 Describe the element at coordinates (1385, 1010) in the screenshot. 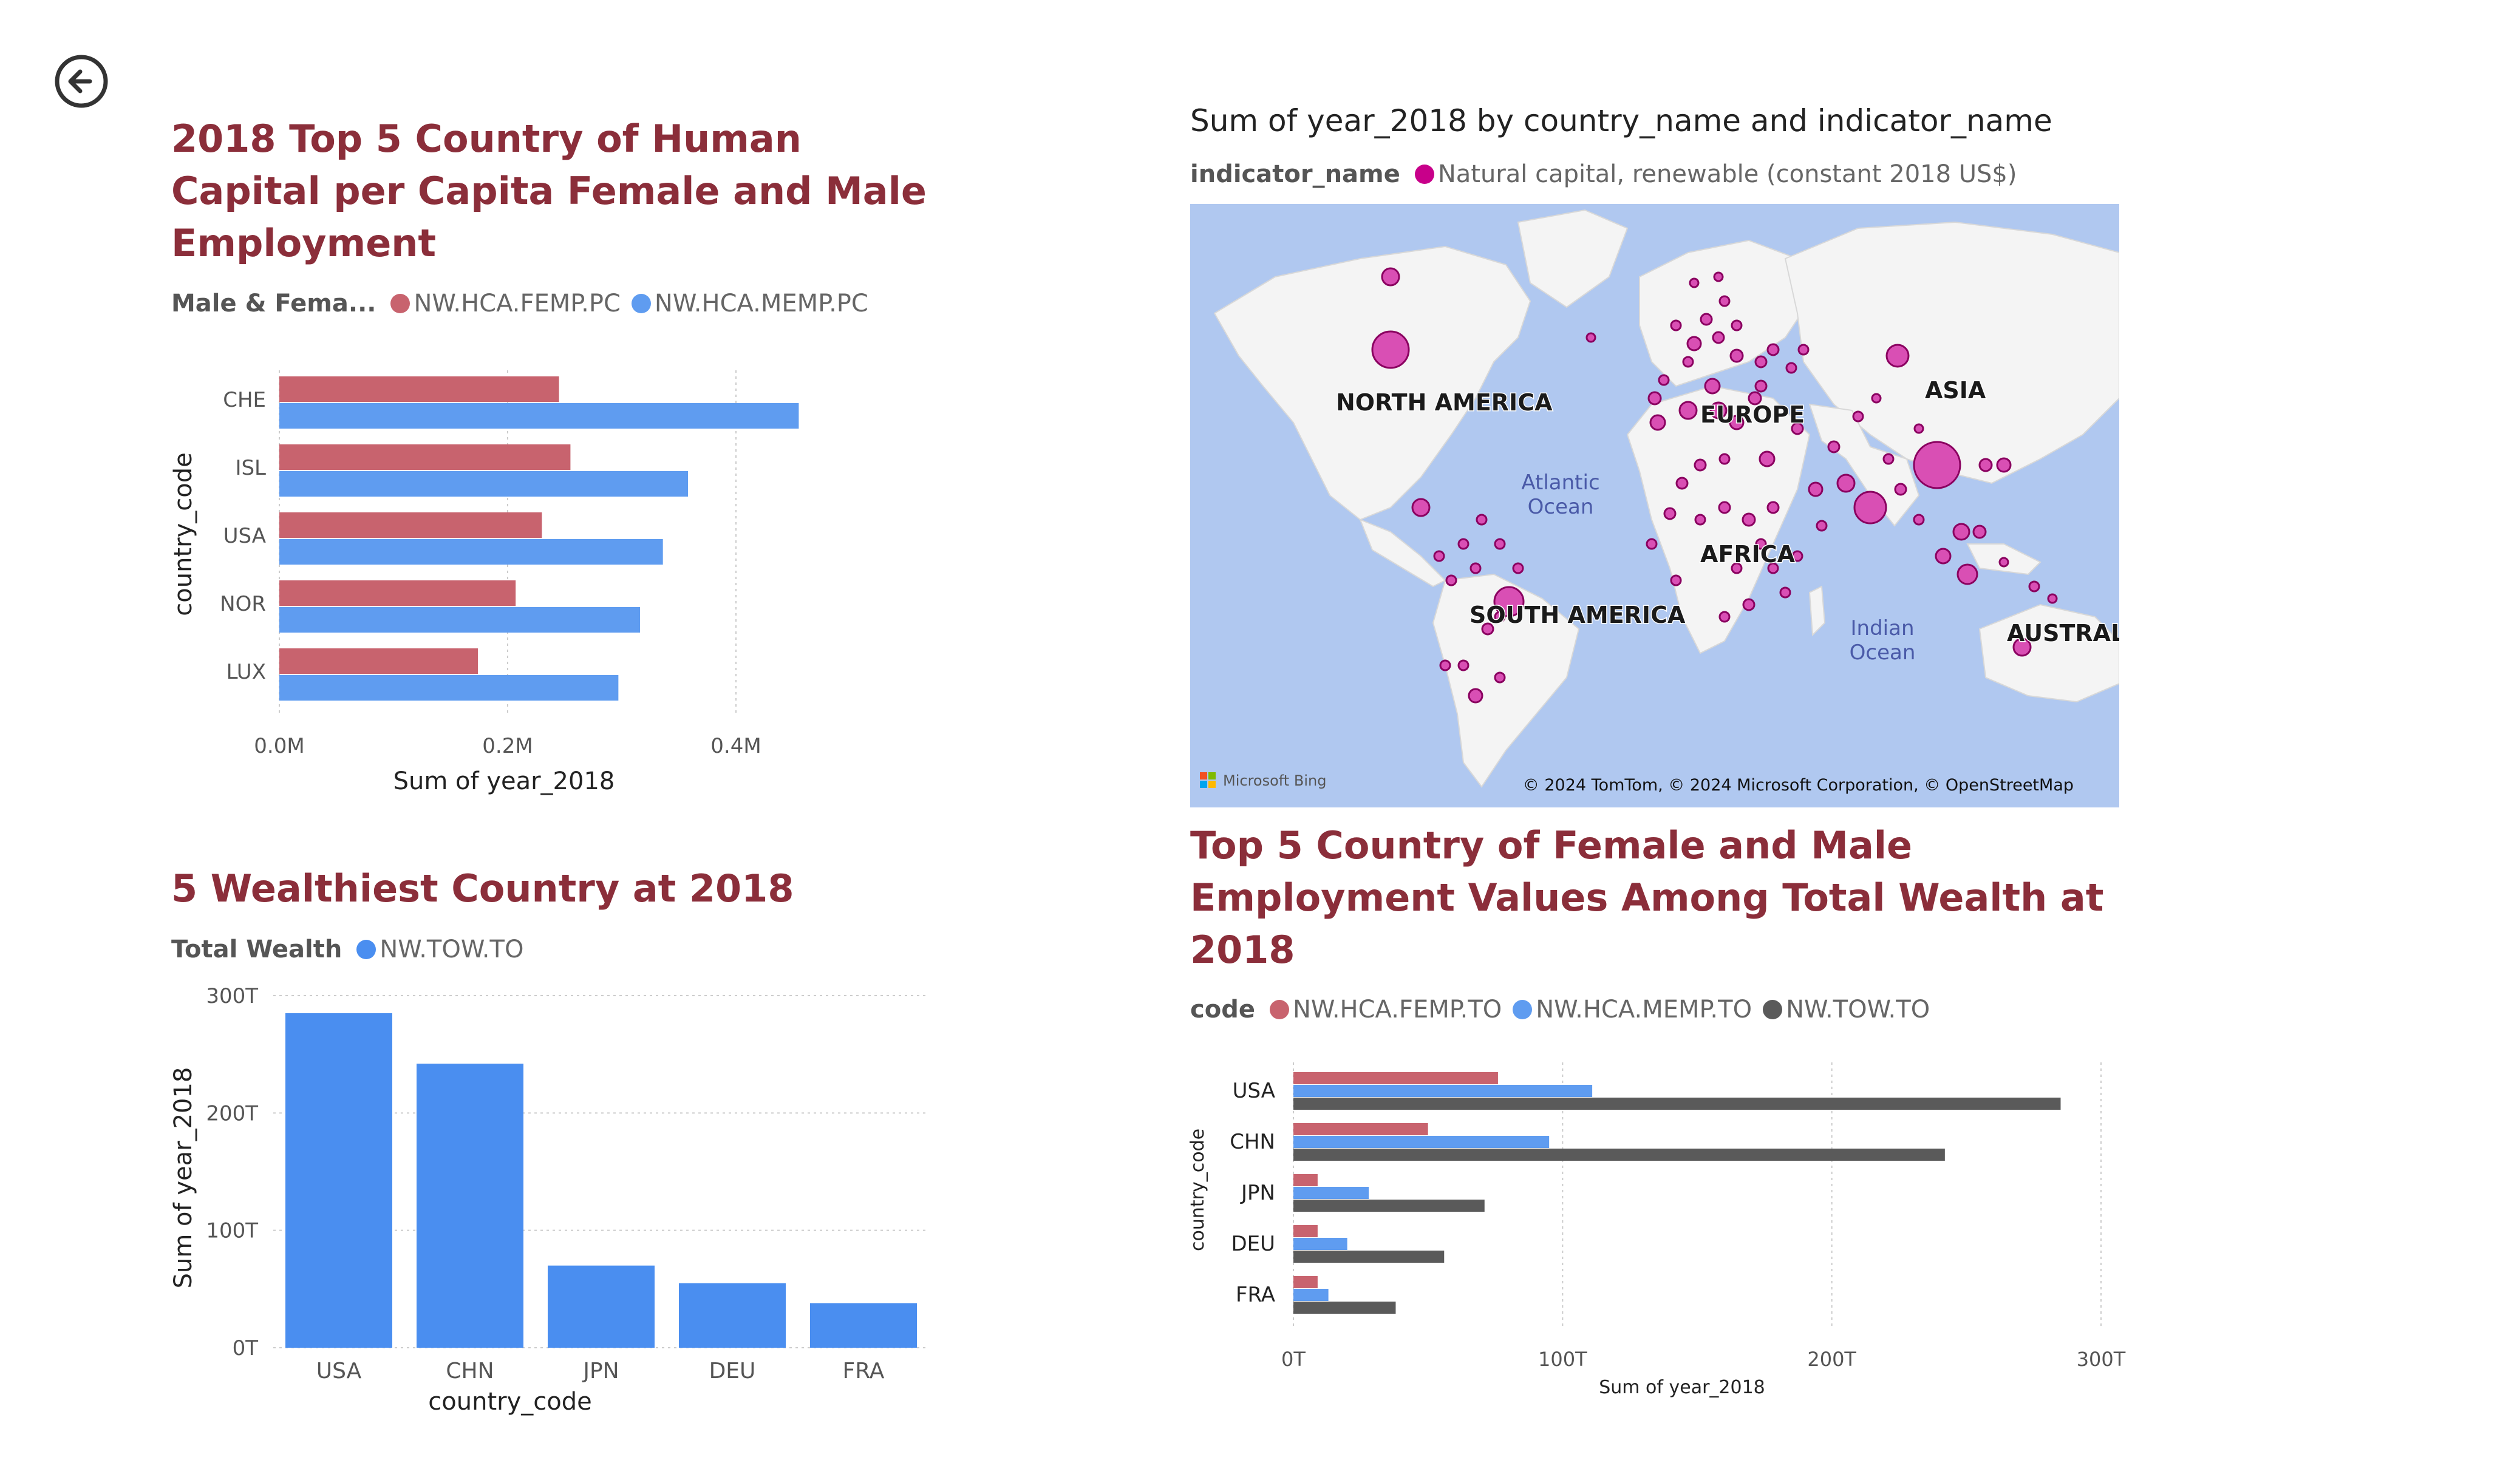

I see `legend-item-female-to: NW.HCA.FEMP.TO` at that location.